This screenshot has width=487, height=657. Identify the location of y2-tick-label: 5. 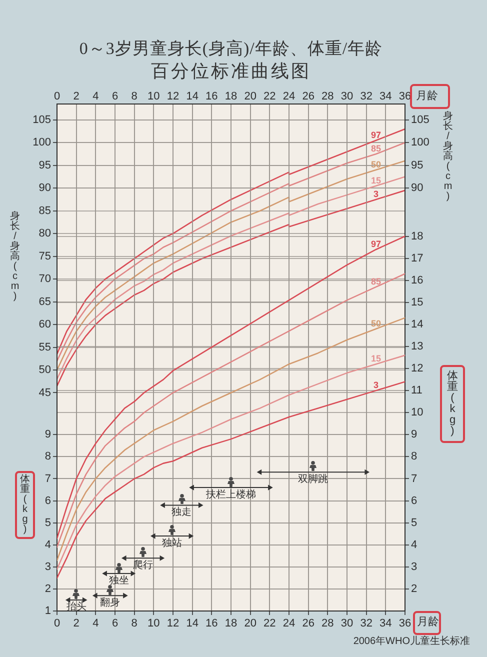
(414, 522).